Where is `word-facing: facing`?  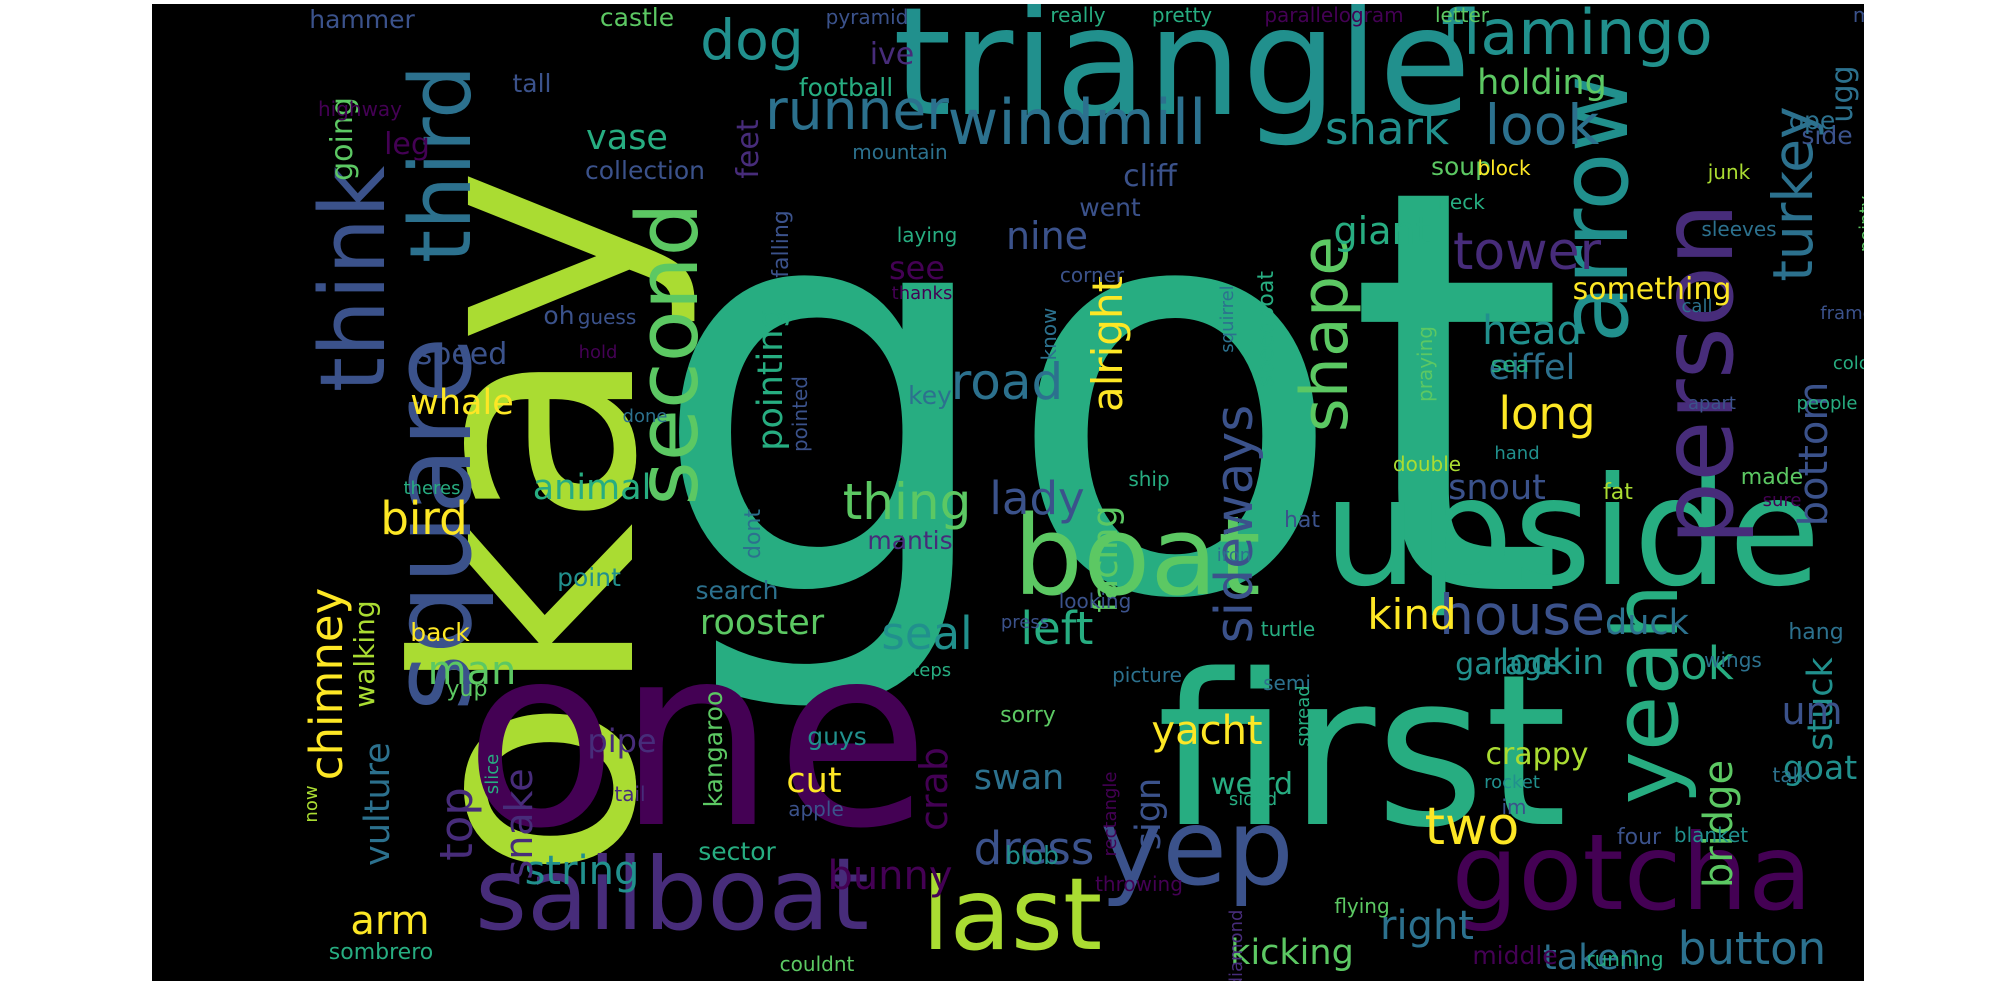
word-facing: facing is located at coordinates (1106, 558).